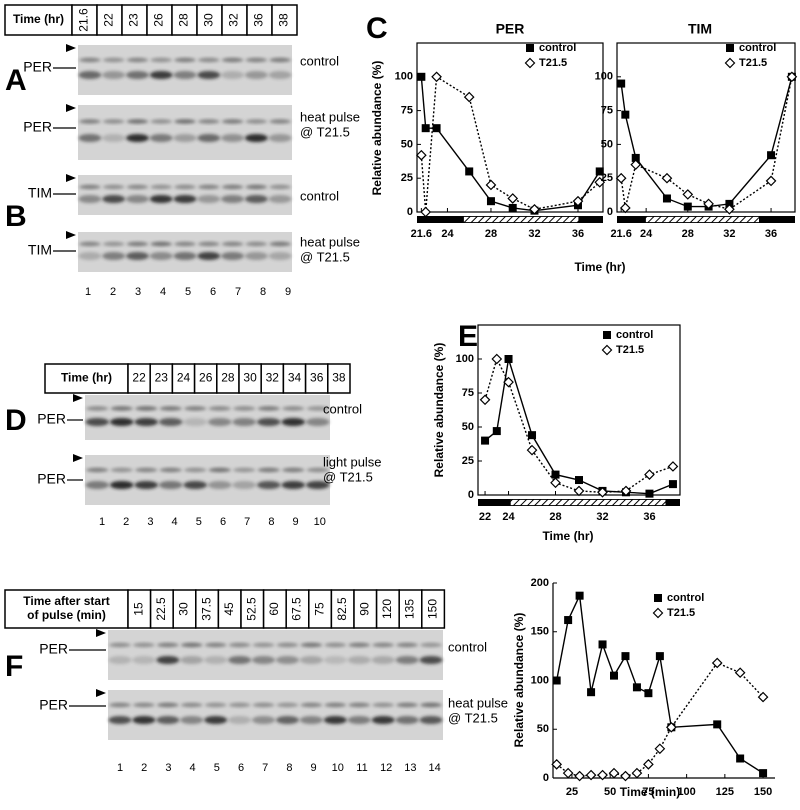 The image size is (800, 810). What do you see at coordinates (602, 517) in the screenshot?
I see `x-tick-label: 32` at bounding box center [602, 517].